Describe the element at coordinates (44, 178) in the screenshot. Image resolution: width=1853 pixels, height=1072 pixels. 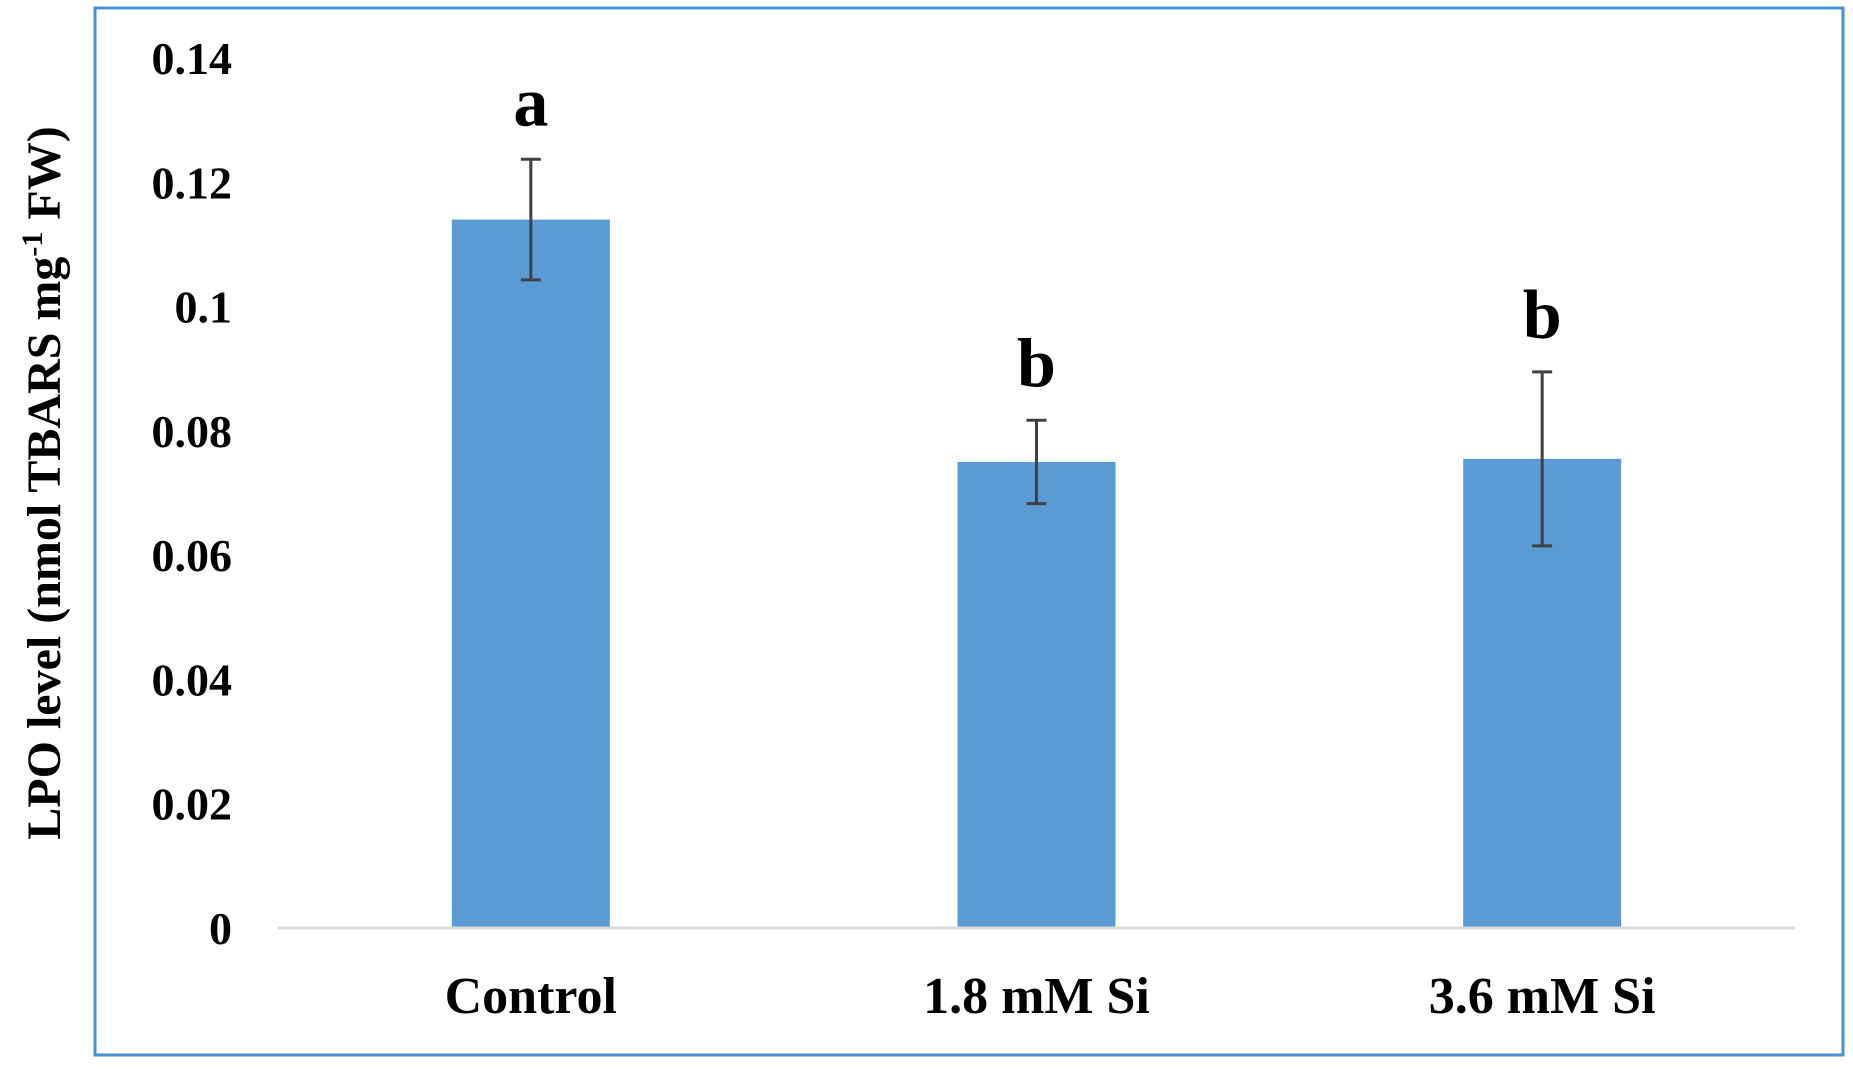
I see `y-axis-title-unit: FW)` at that location.